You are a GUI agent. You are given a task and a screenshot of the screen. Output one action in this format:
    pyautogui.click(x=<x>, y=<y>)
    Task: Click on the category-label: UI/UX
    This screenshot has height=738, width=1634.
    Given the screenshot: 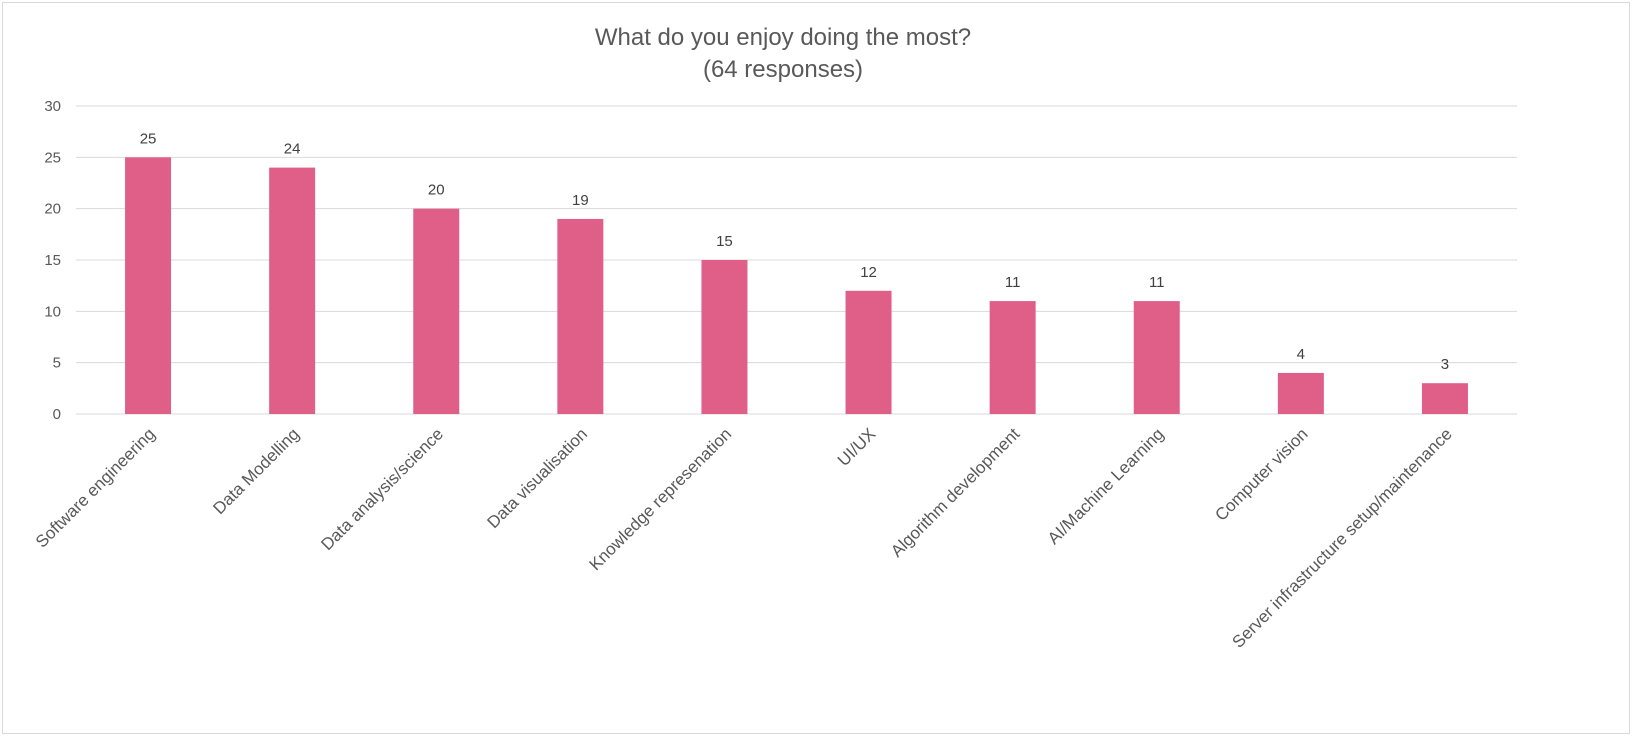 What is the action you would take?
    pyautogui.click(x=856, y=446)
    